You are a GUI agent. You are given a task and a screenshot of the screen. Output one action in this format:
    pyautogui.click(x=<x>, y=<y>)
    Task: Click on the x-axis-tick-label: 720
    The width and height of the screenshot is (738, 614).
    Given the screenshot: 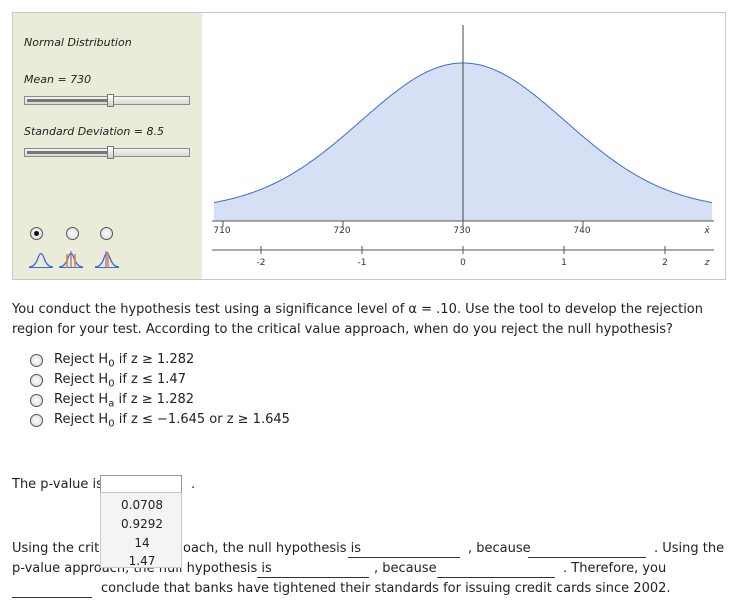 What is the action you would take?
    pyautogui.click(x=341, y=231)
    